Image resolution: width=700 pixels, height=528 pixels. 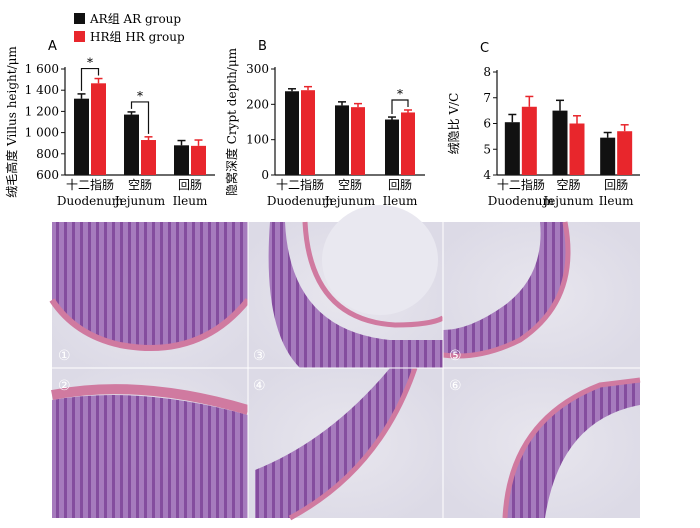 I want to click on legend-label-ar: AR组 AR group, so click(x=135, y=19).